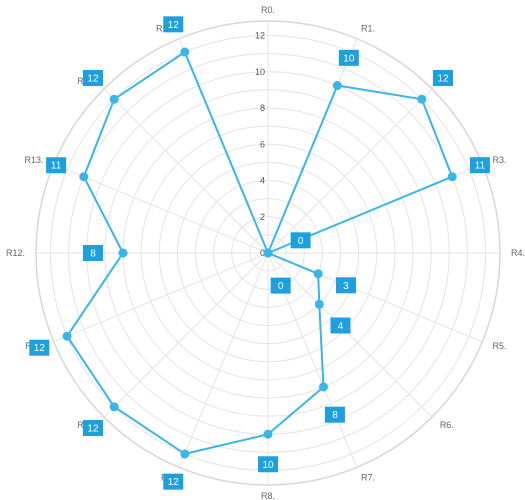  I want to click on radial-tick-label: 12, so click(260, 36).